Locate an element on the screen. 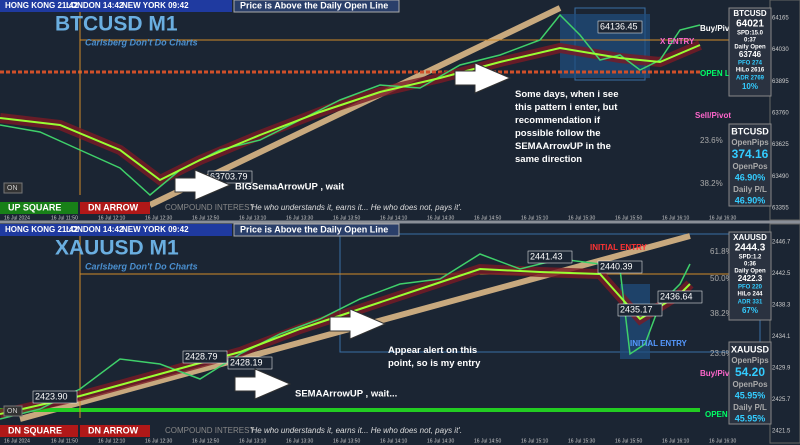  info-open: 2422.3 is located at coordinates (750, 278).